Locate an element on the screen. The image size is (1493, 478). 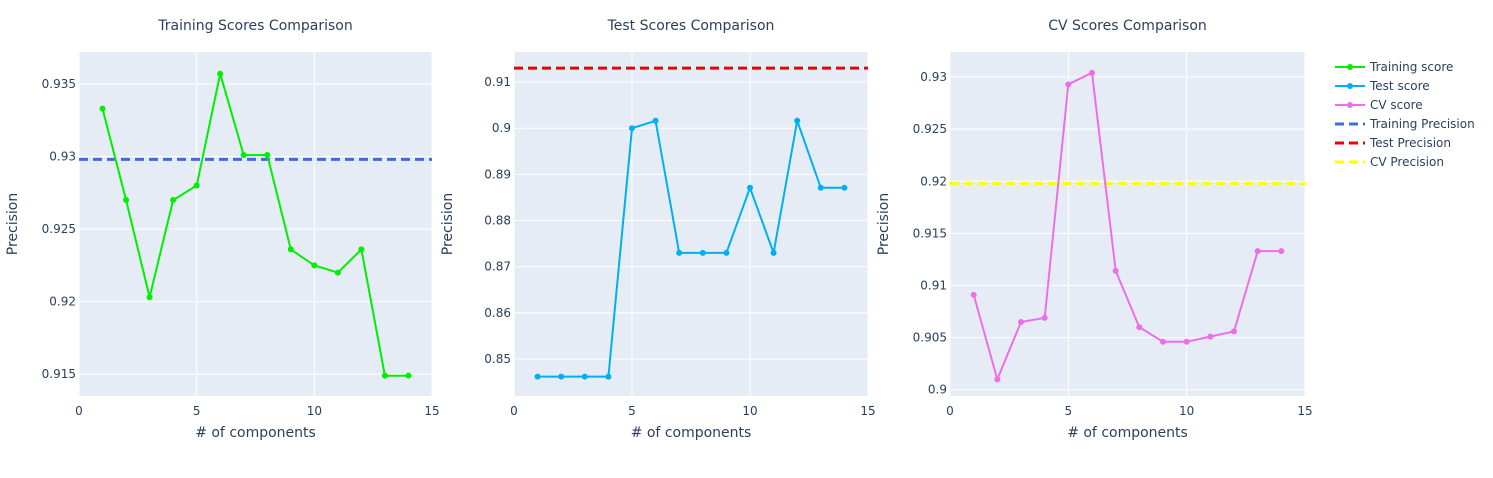
legend-item: CV score is located at coordinates (1379, 105).